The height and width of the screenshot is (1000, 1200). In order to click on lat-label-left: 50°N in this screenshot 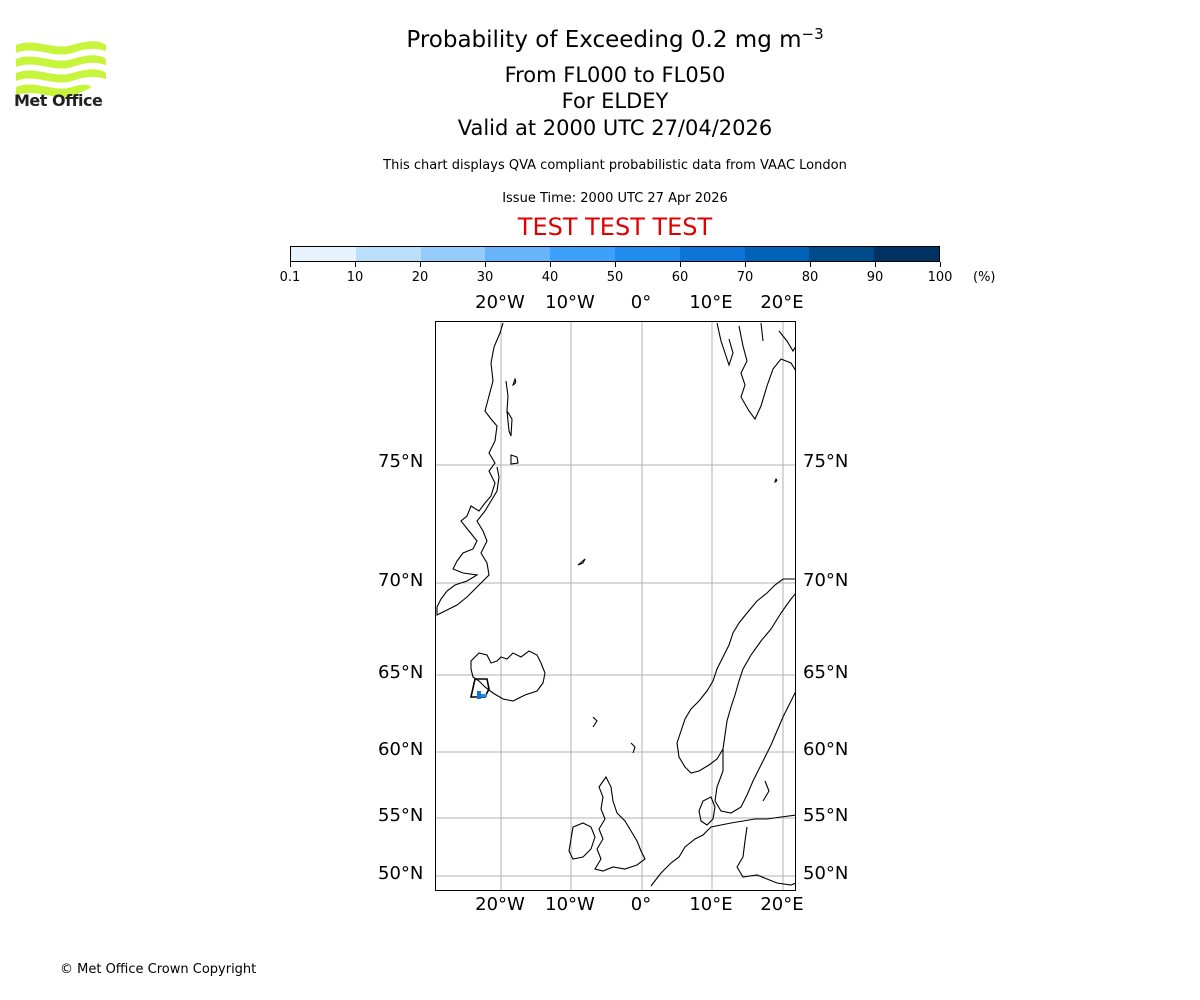, I will do `click(401, 873)`.